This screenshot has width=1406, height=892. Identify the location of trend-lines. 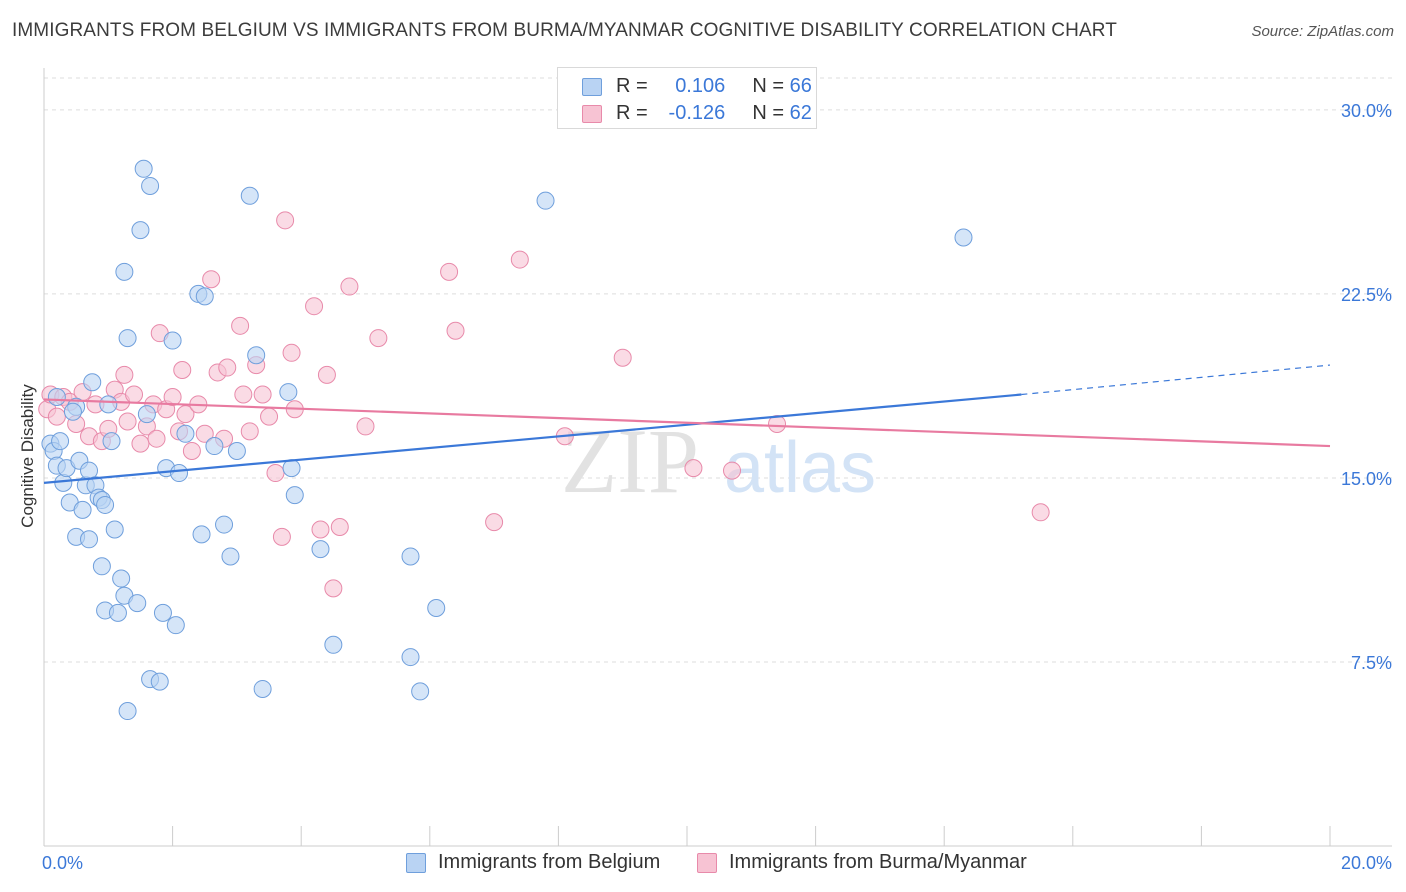
(687, 424).